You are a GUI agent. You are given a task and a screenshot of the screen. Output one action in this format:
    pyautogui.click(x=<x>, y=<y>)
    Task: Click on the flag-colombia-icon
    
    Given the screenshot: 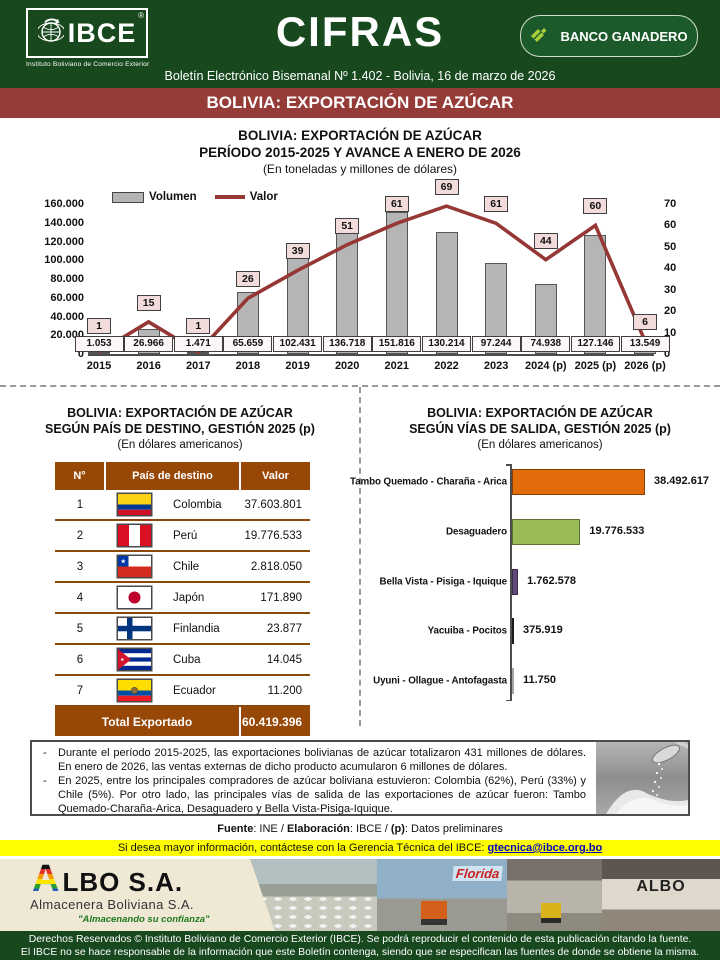 What is the action you would take?
    pyautogui.click(x=134, y=504)
    